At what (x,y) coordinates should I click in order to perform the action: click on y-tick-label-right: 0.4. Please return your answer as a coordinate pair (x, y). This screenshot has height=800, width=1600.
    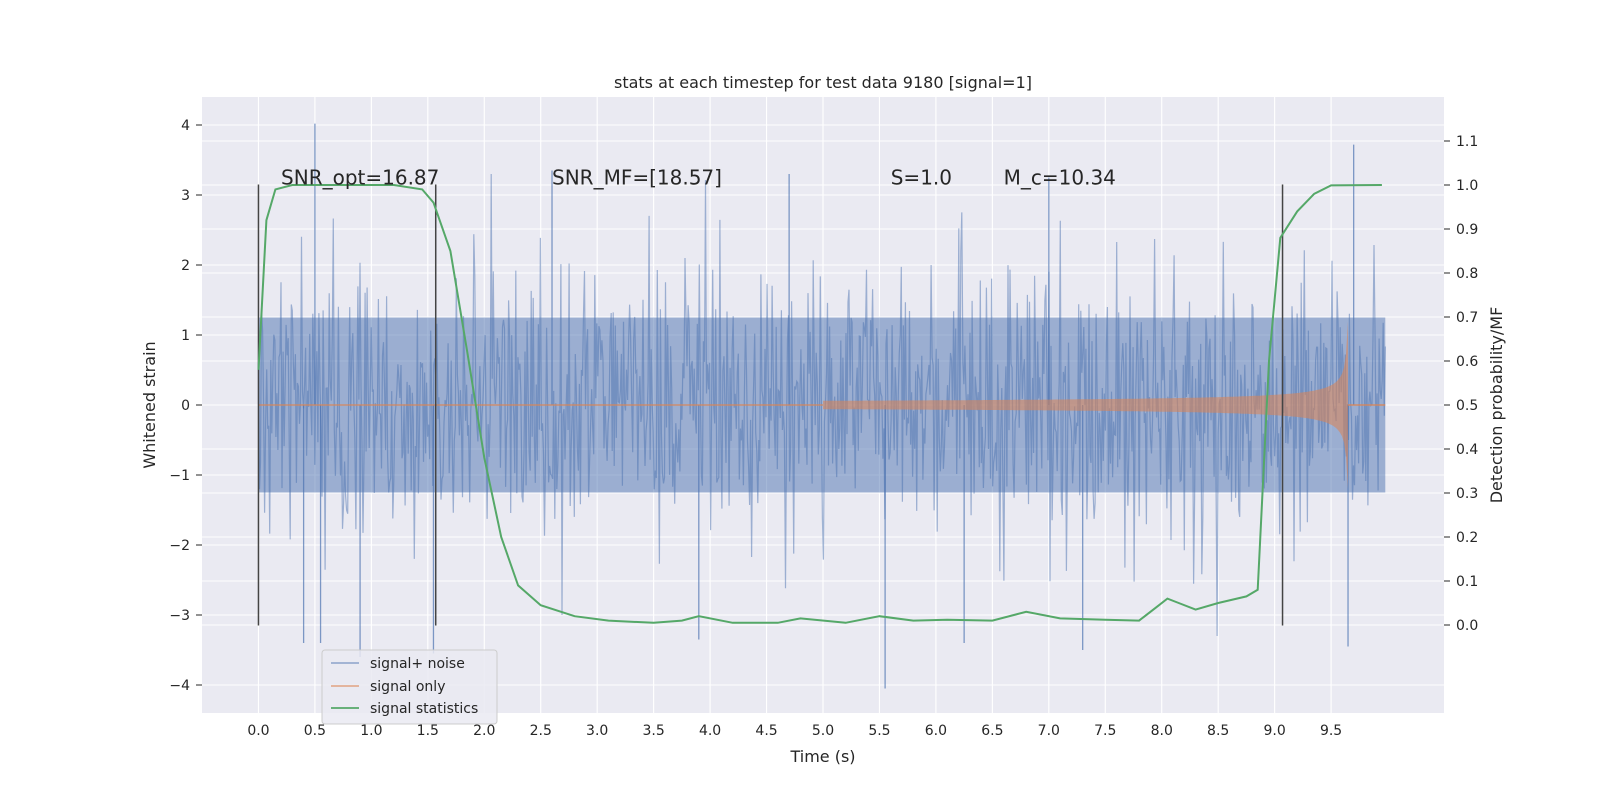
    Looking at the image, I should click on (1467, 450).